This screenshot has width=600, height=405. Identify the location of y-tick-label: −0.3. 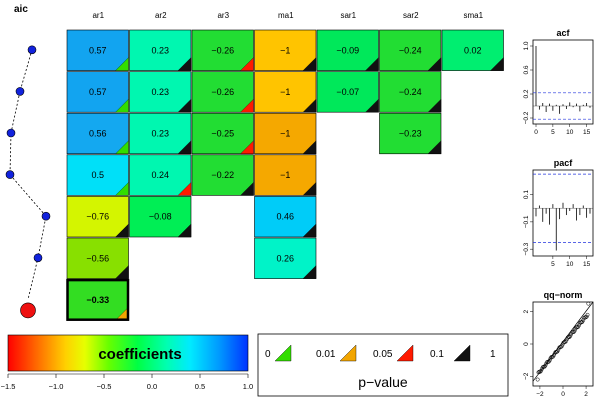
(526, 248).